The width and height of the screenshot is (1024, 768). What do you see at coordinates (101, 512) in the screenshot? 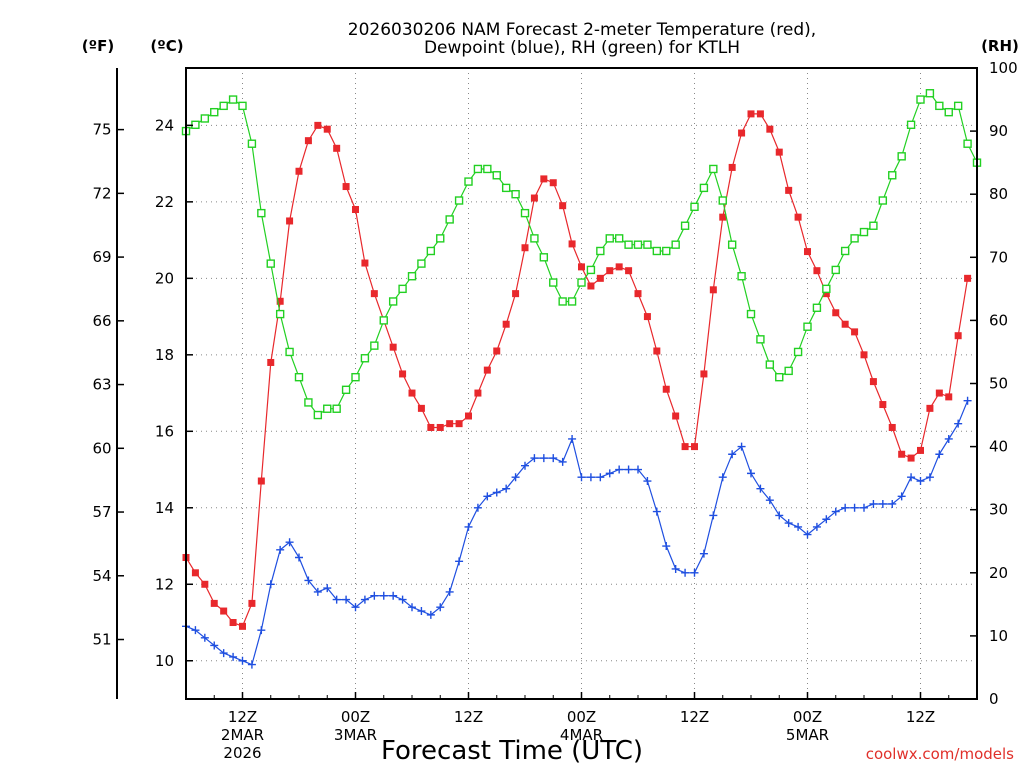
I see `fahrenheit-tick-label: 57` at bounding box center [101, 512].